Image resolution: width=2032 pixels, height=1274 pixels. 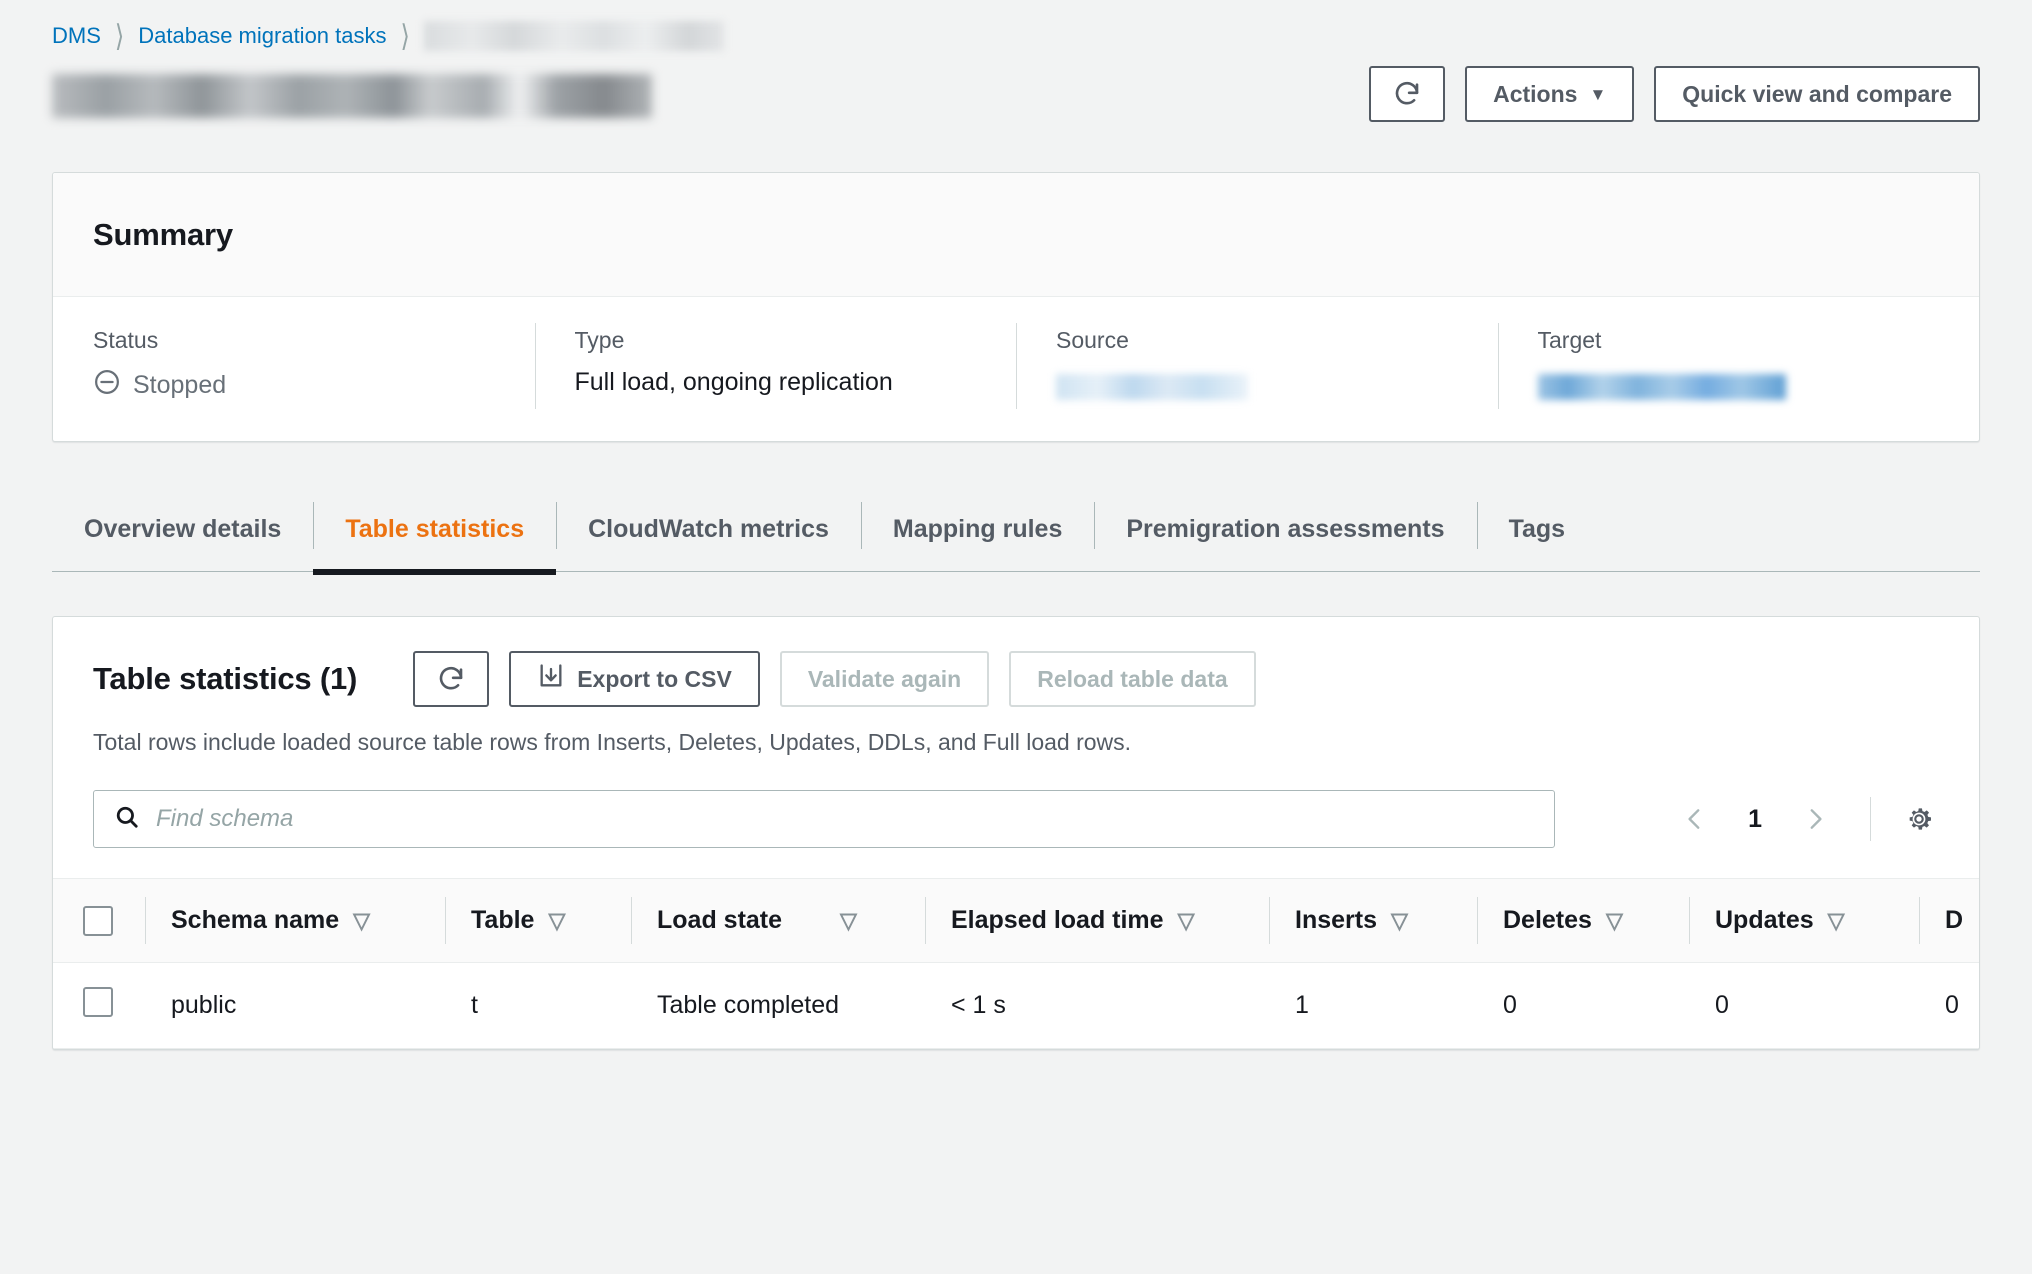 I want to click on refresh-button, so click(x=1407, y=94).